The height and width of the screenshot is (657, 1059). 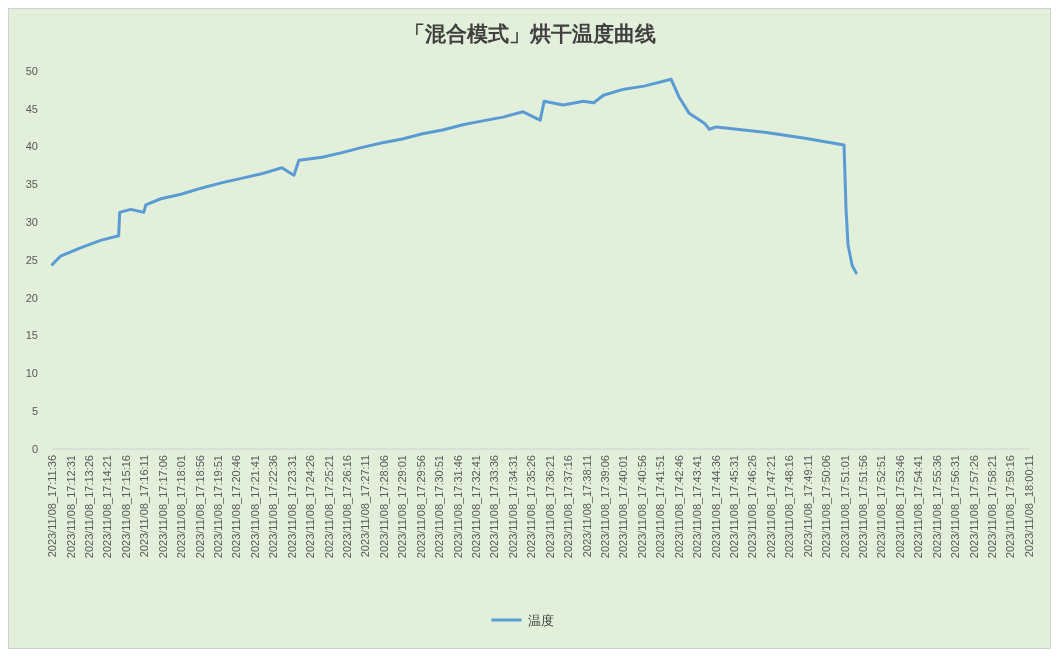 What do you see at coordinates (863, 507) in the screenshot?
I see `x-tick-label: 2023/11/08_17:51:56` at bounding box center [863, 507].